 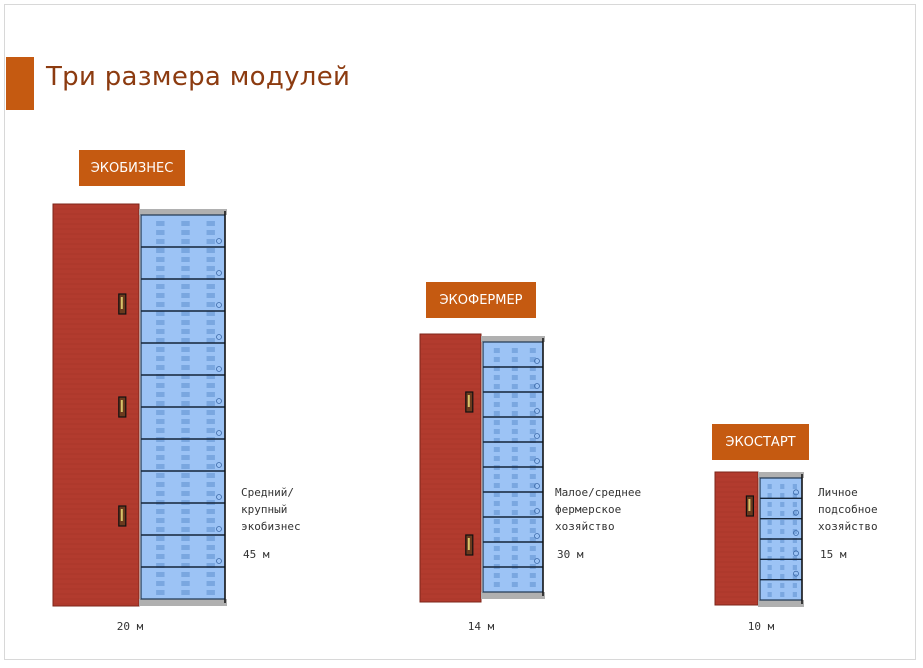 I want to click on size-ekobiznes: 45 м, so click(x=256, y=554).